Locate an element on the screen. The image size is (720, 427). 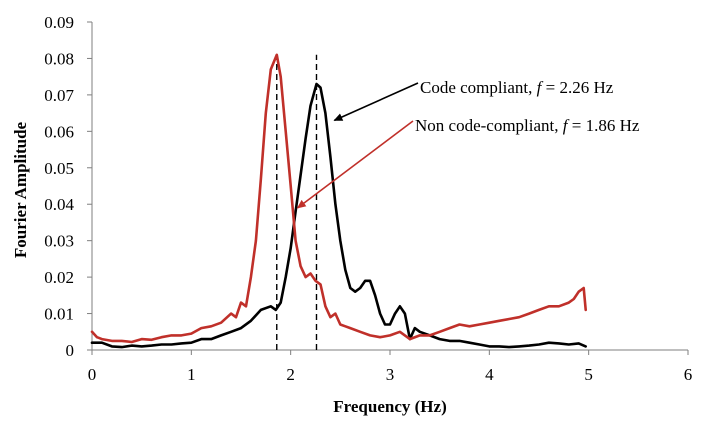
y-tick-label: 0.08 is located at coordinates (59, 58).